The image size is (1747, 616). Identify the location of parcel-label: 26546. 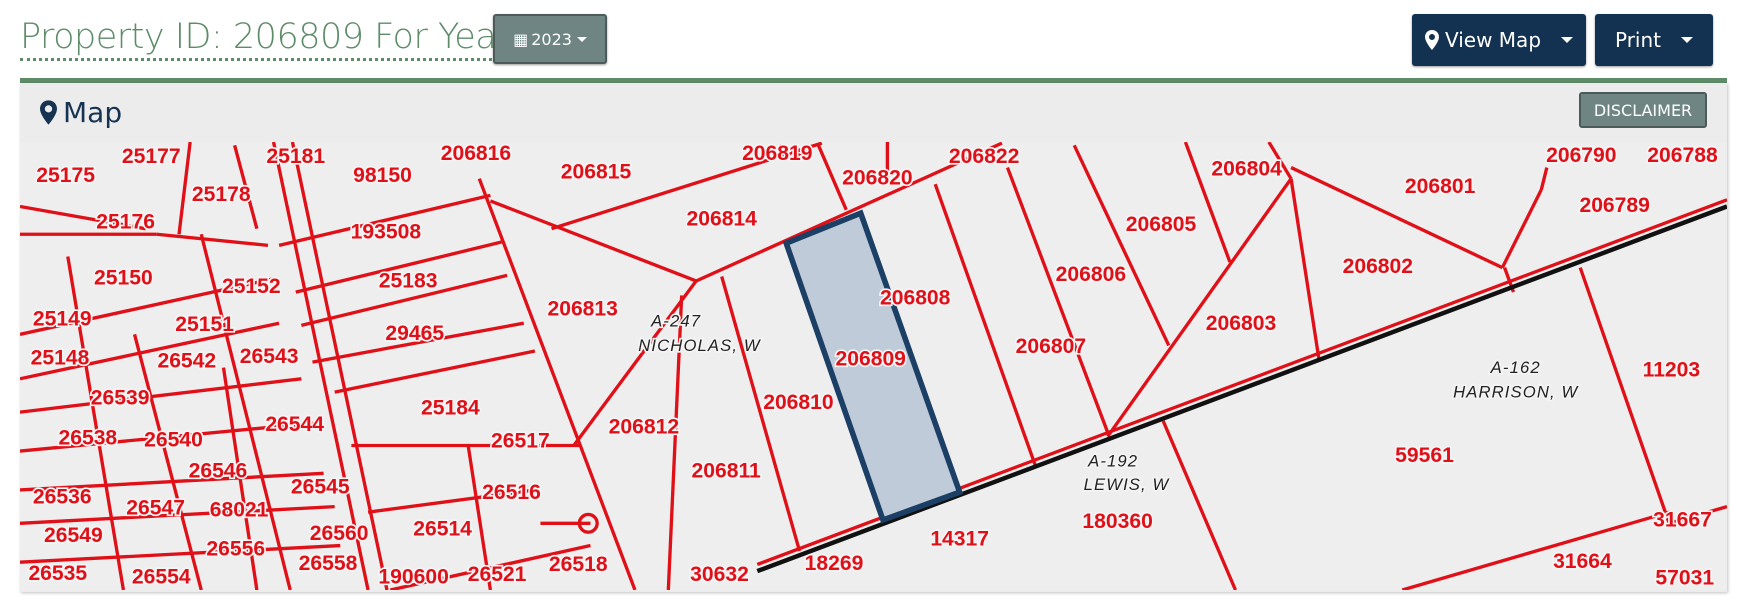
(218, 471).